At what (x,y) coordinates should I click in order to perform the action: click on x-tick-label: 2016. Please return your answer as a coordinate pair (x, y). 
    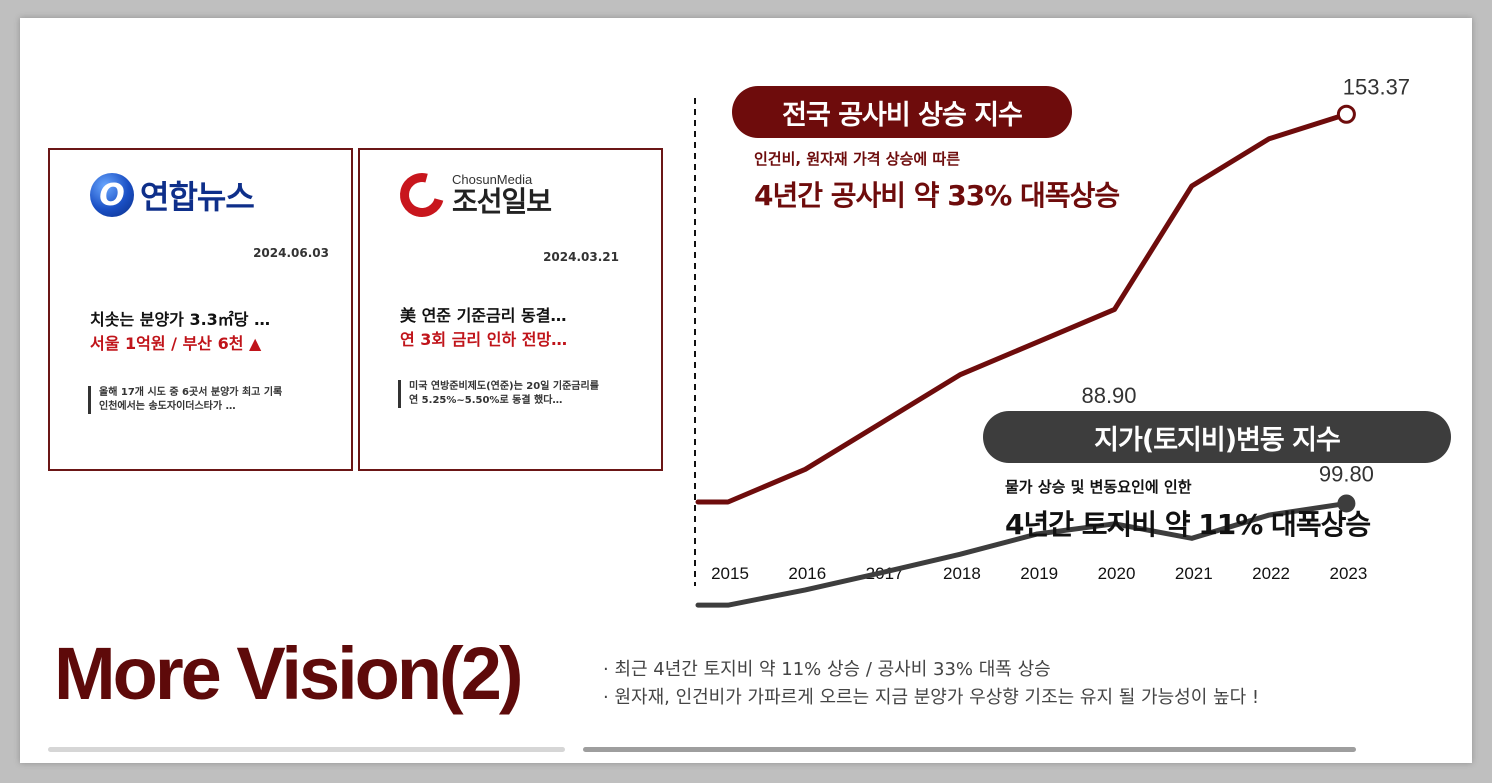
    Looking at the image, I should click on (807, 573).